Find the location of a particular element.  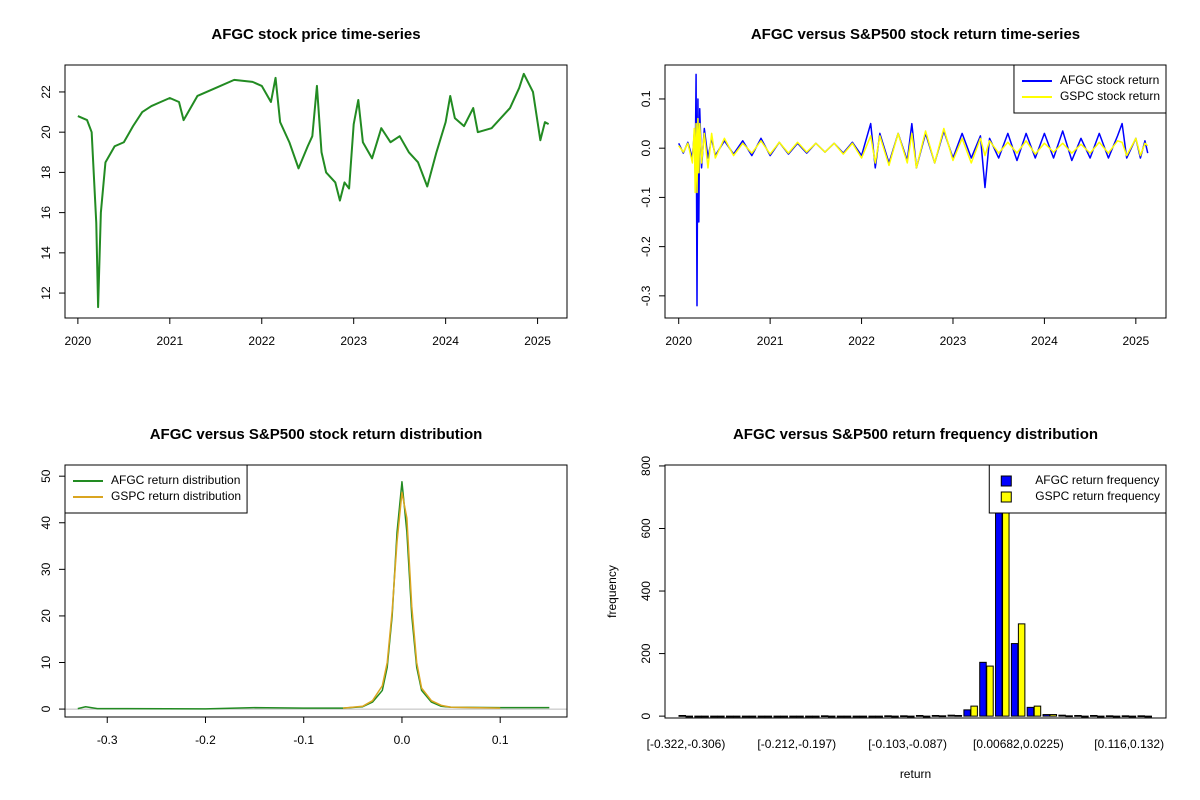

legend-label: GSPC return distribution is located at coordinates (176, 496).